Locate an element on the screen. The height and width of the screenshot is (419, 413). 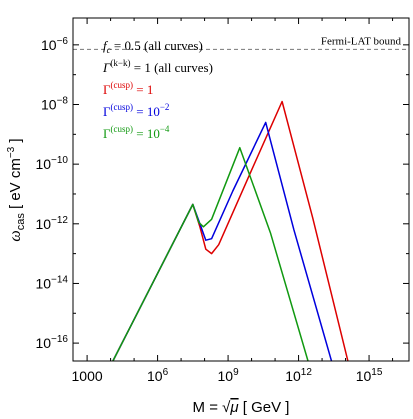
legend-common-1: Γ(k−k) = 1 (all curves) is located at coordinates (157, 66).